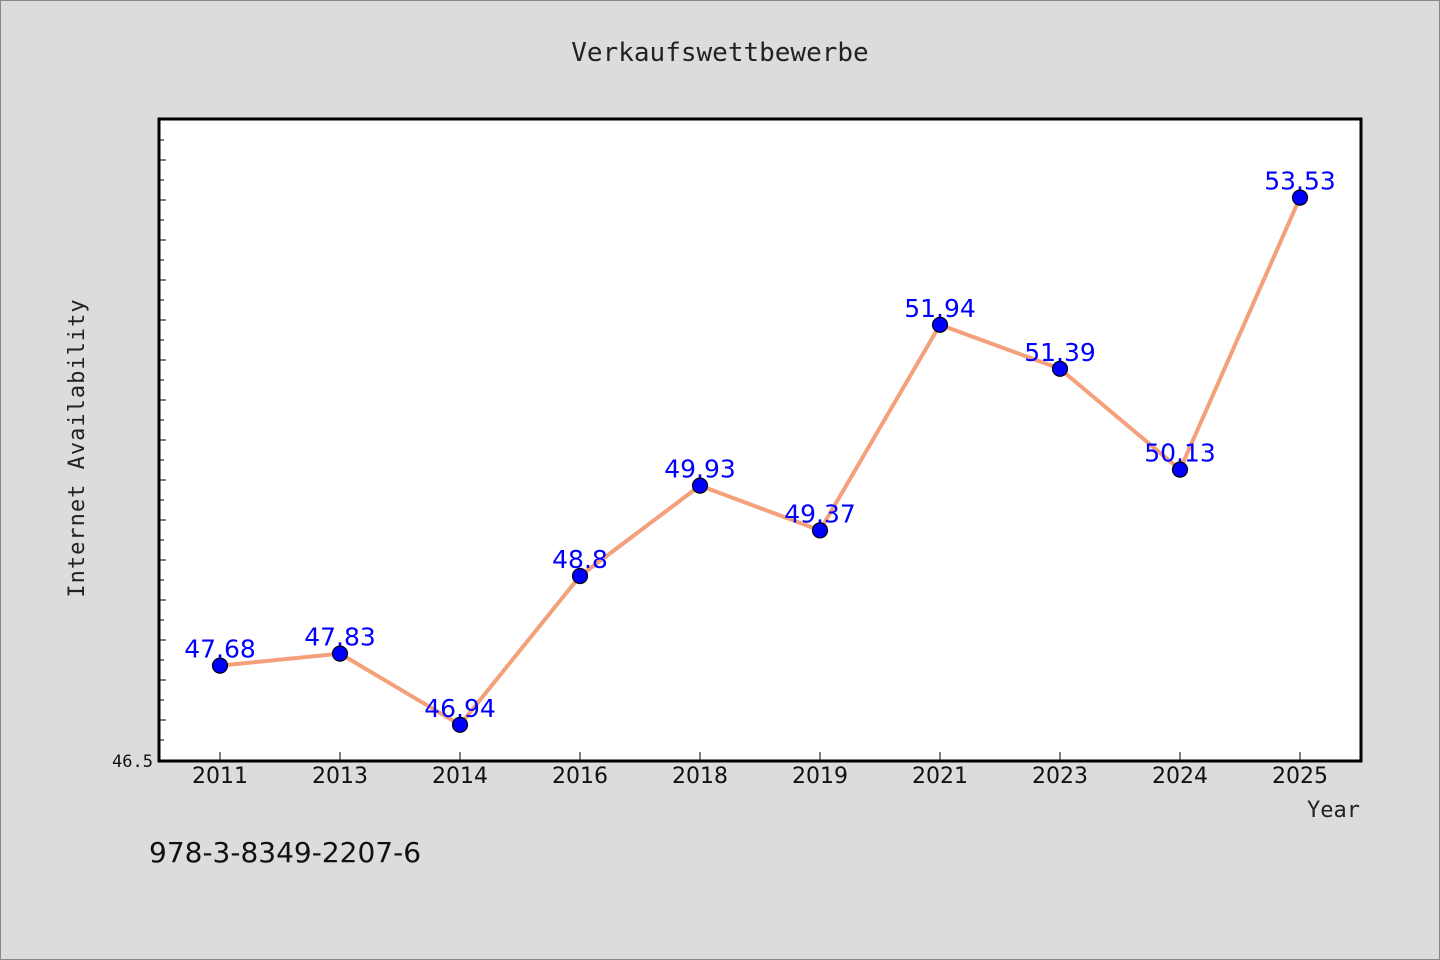 This screenshot has height=960, width=1440. What do you see at coordinates (220, 776) in the screenshot?
I see `x-tick-label: 2011` at bounding box center [220, 776].